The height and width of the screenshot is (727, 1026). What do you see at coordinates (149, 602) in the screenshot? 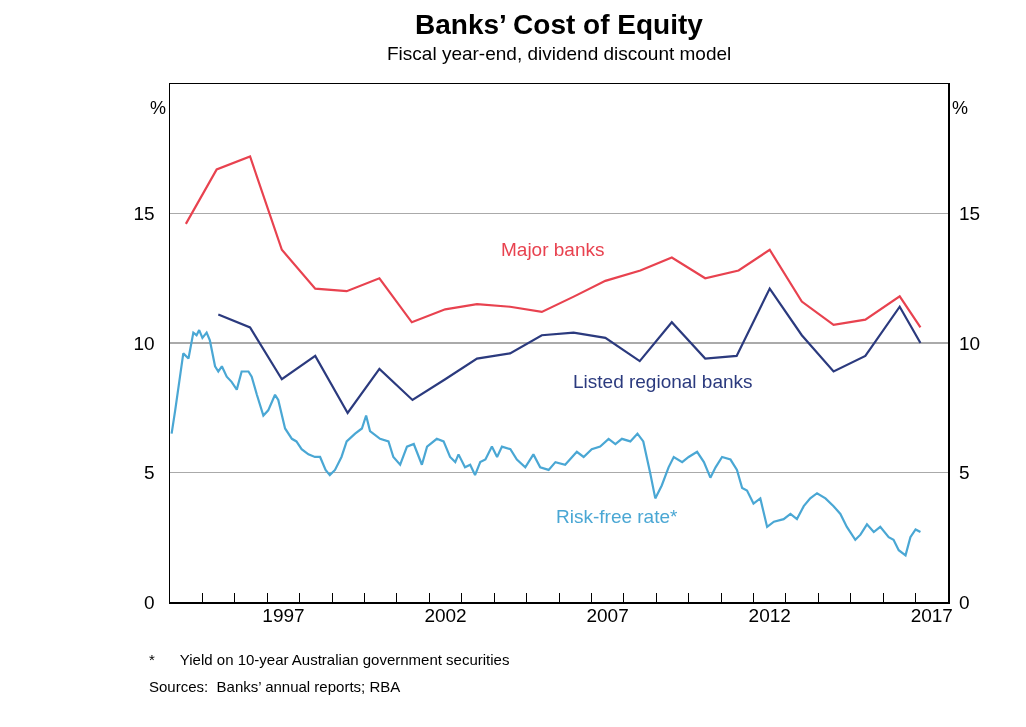
I see `y-tick-label: 0` at bounding box center [149, 602].